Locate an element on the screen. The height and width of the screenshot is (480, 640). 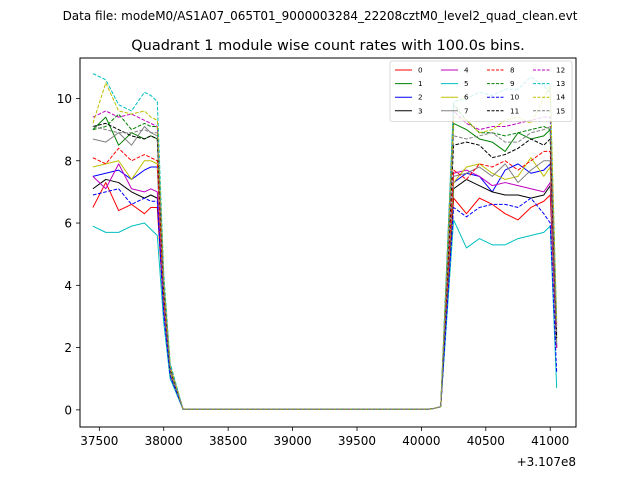
y-tick-label: 6 is located at coordinates (68, 224).